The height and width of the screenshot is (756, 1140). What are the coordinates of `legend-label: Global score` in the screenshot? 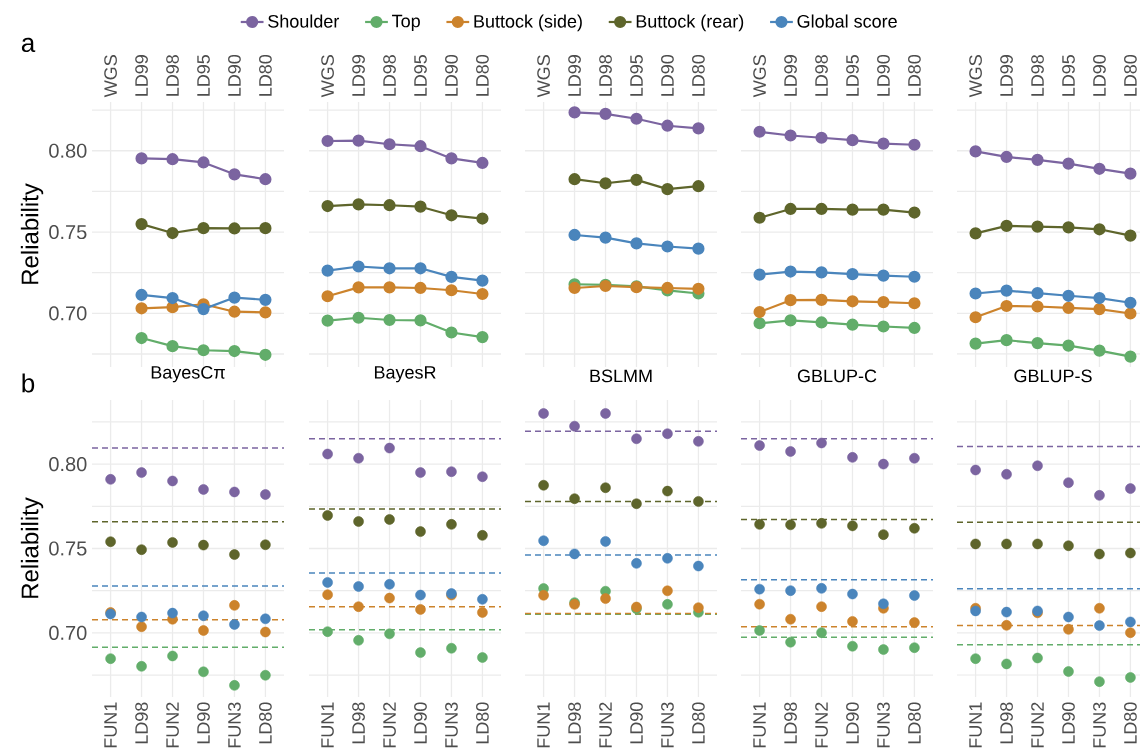 It's located at (847, 21).